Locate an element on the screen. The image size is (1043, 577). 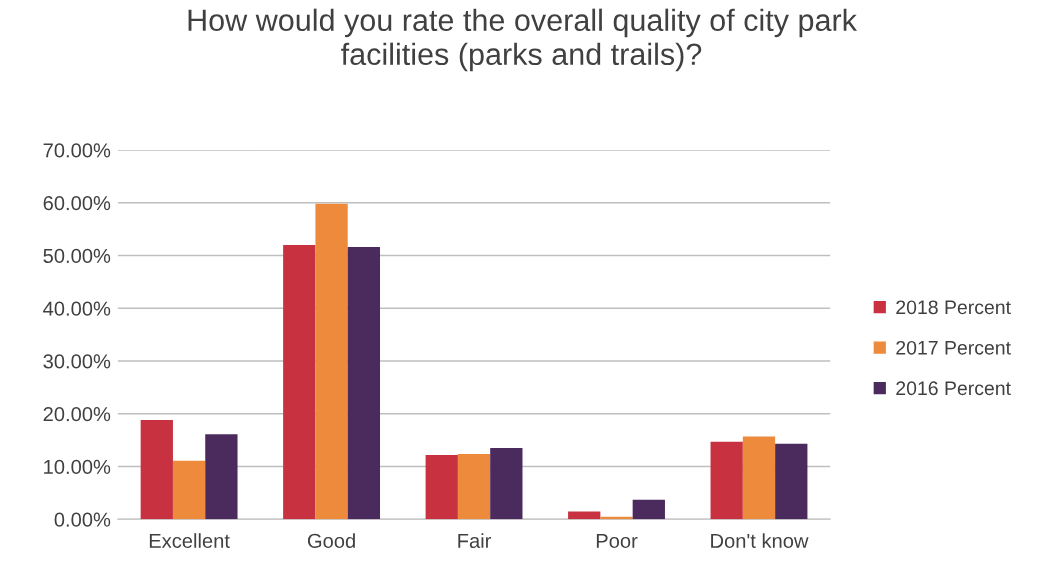
y-tick-label: 70.00% is located at coordinates (77, 150).